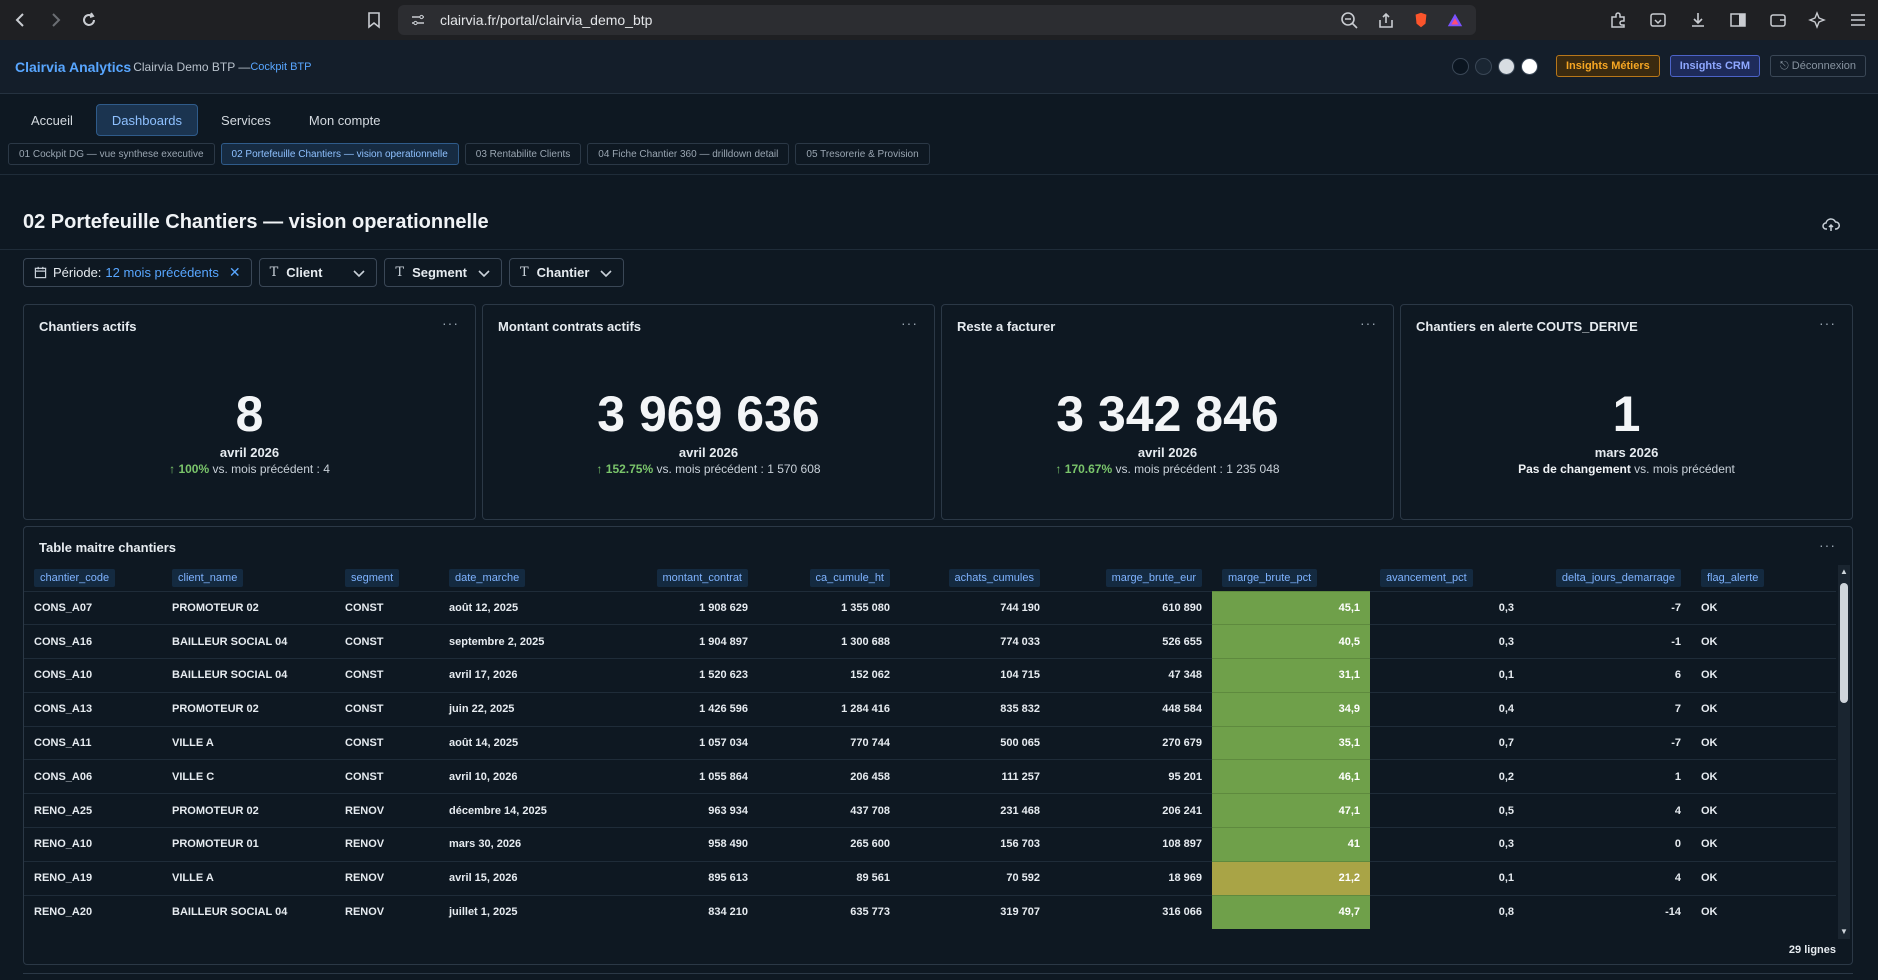 The height and width of the screenshot is (980, 1878). I want to click on dashboard-tab-tresorerie: 05 Tresorerie & Provision, so click(862, 154).